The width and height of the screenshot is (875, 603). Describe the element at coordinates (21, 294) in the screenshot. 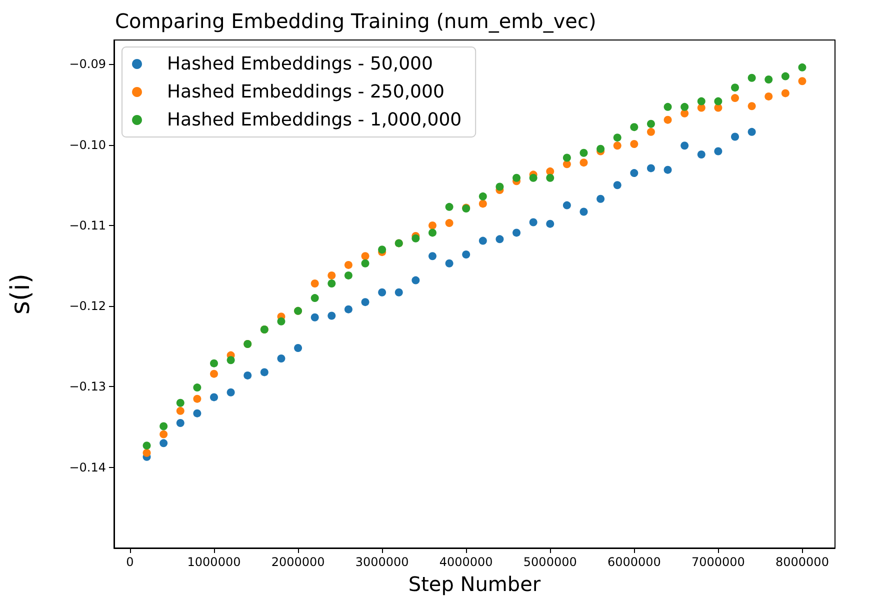

I see `y-axis-title: s(i)` at that location.